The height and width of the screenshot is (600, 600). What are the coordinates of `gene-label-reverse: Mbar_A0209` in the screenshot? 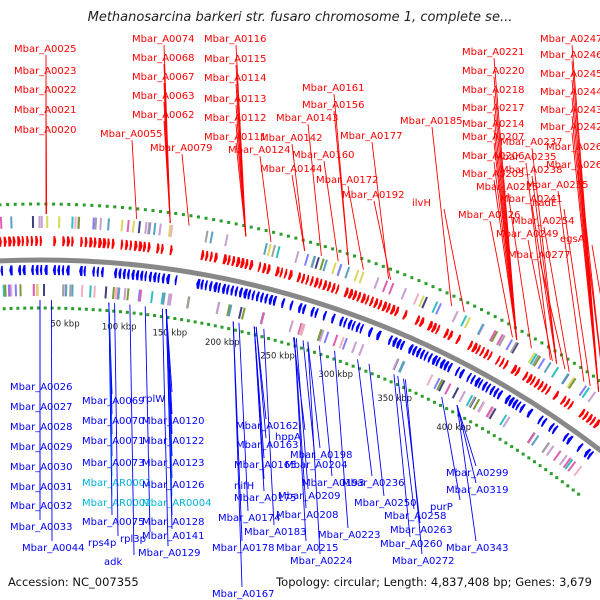 It's located at (309, 496).